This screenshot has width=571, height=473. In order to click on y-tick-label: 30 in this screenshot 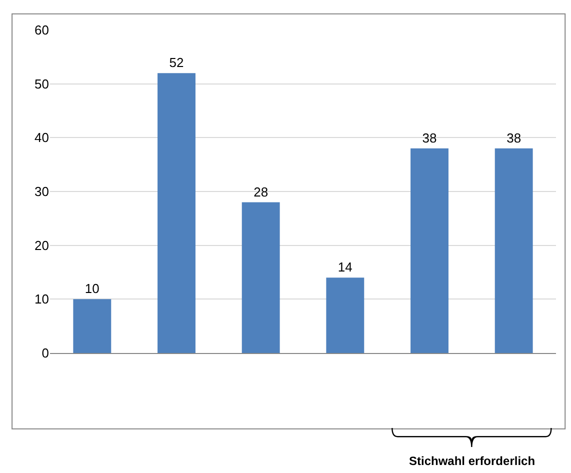, I will do `click(41, 192)`.